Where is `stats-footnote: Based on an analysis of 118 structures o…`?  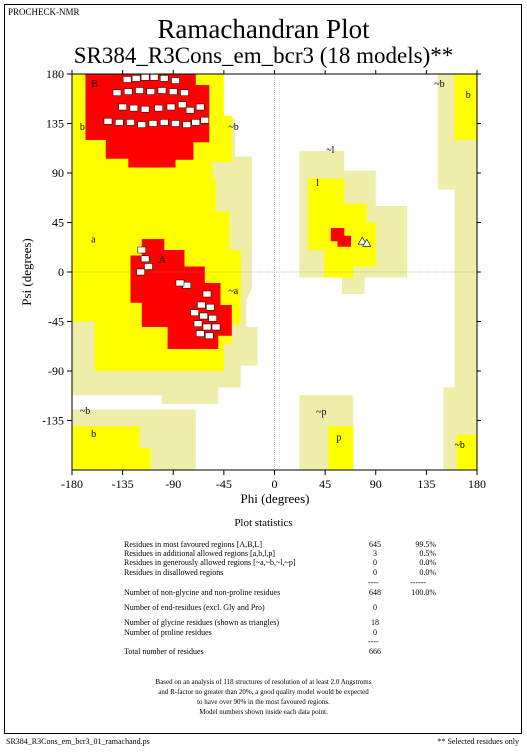
stats-footnote: Based on an analysis of 118 structures o… is located at coordinates (263, 697).